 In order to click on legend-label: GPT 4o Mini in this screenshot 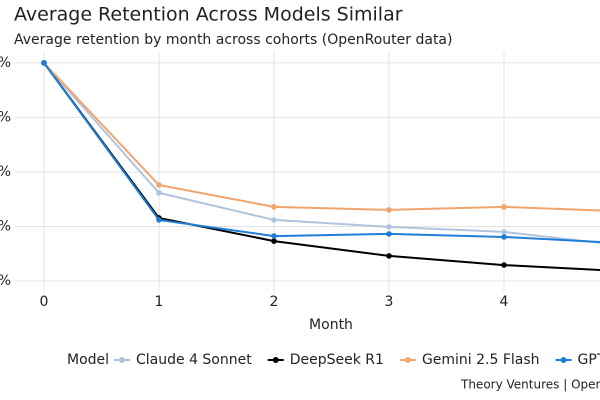, I will do `click(589, 360)`.